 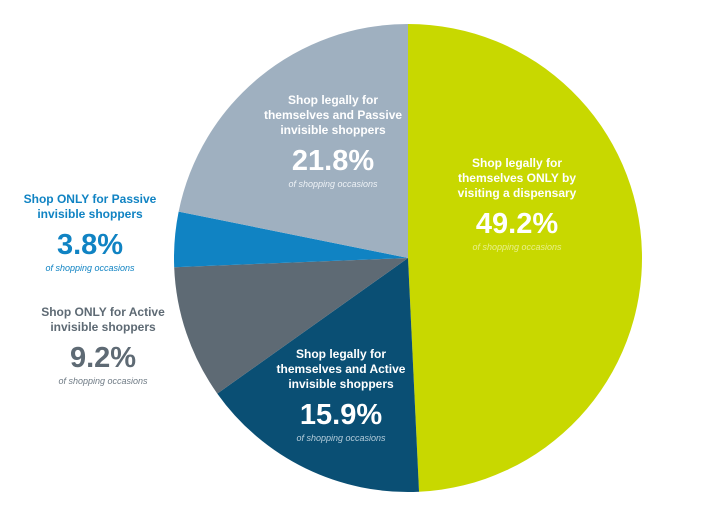 What do you see at coordinates (341, 369) in the screenshot?
I see `slice-label-line: themselves and Active` at bounding box center [341, 369].